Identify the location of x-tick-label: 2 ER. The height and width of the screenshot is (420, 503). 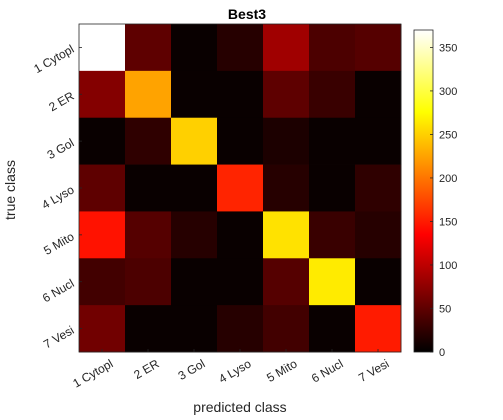
(146, 369).